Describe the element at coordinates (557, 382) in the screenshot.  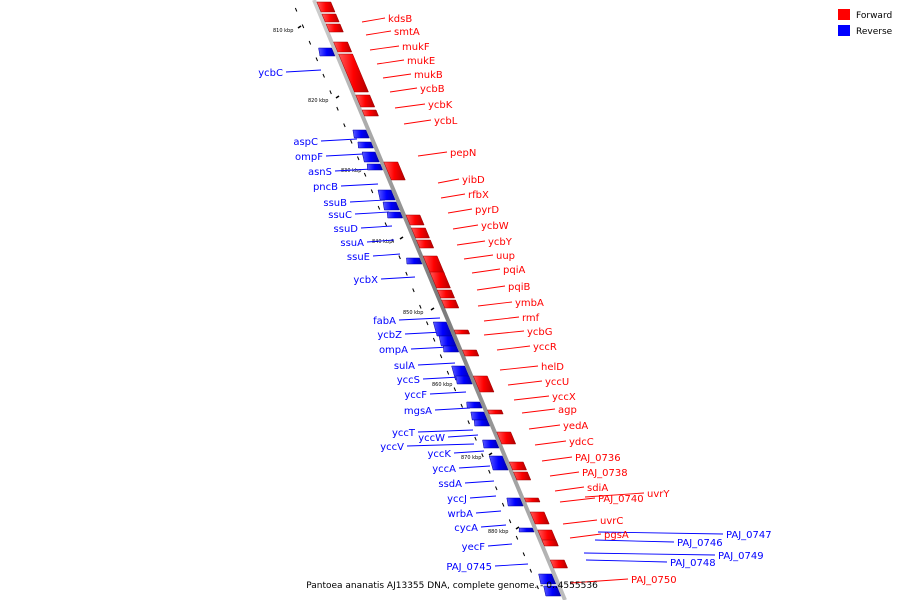
I see `forward-gene-label: yccU` at that location.